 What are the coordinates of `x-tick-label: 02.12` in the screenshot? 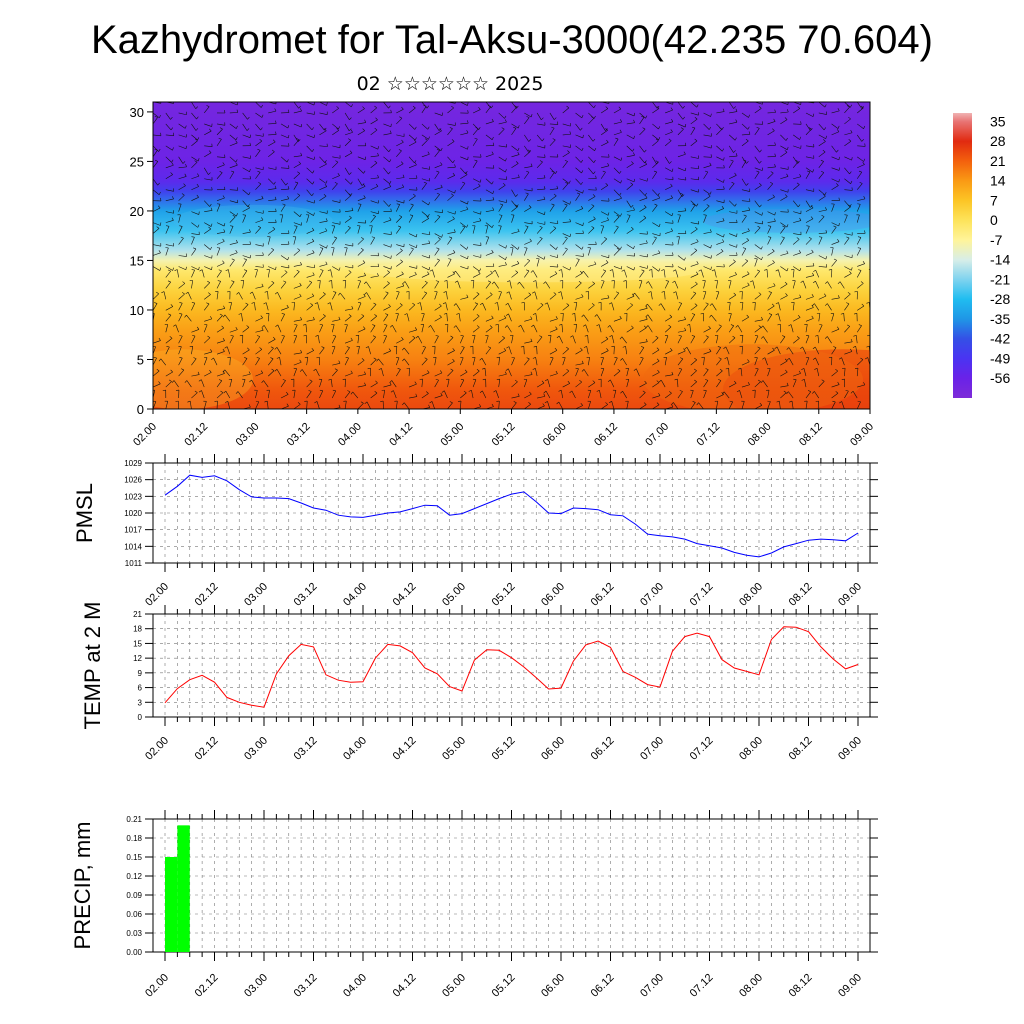 It's located at (207, 749).